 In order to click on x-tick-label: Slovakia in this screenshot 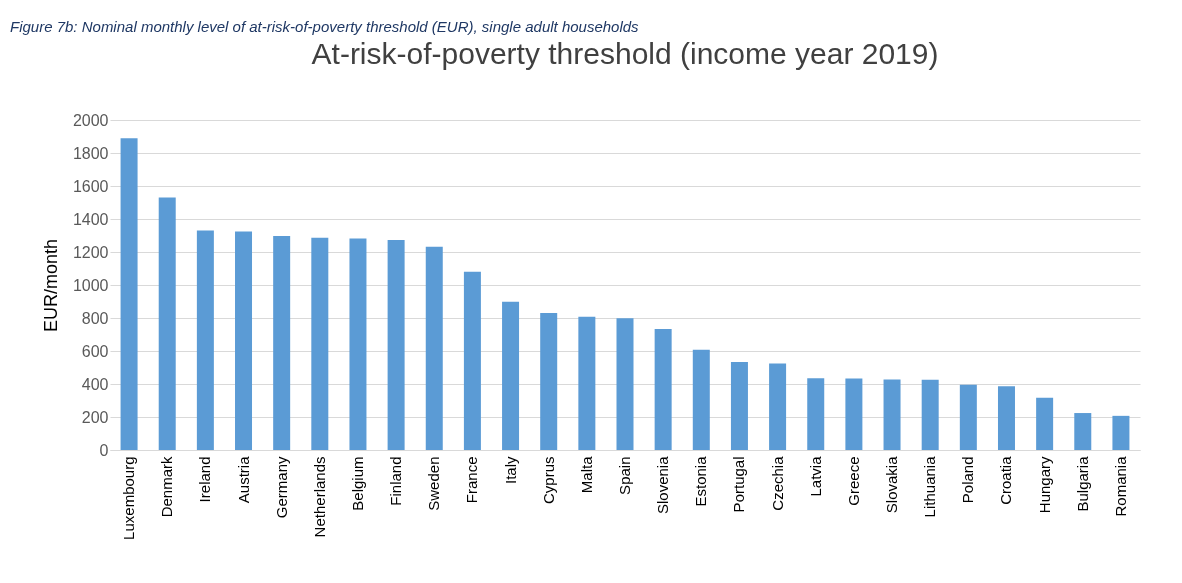, I will do `click(892, 484)`.